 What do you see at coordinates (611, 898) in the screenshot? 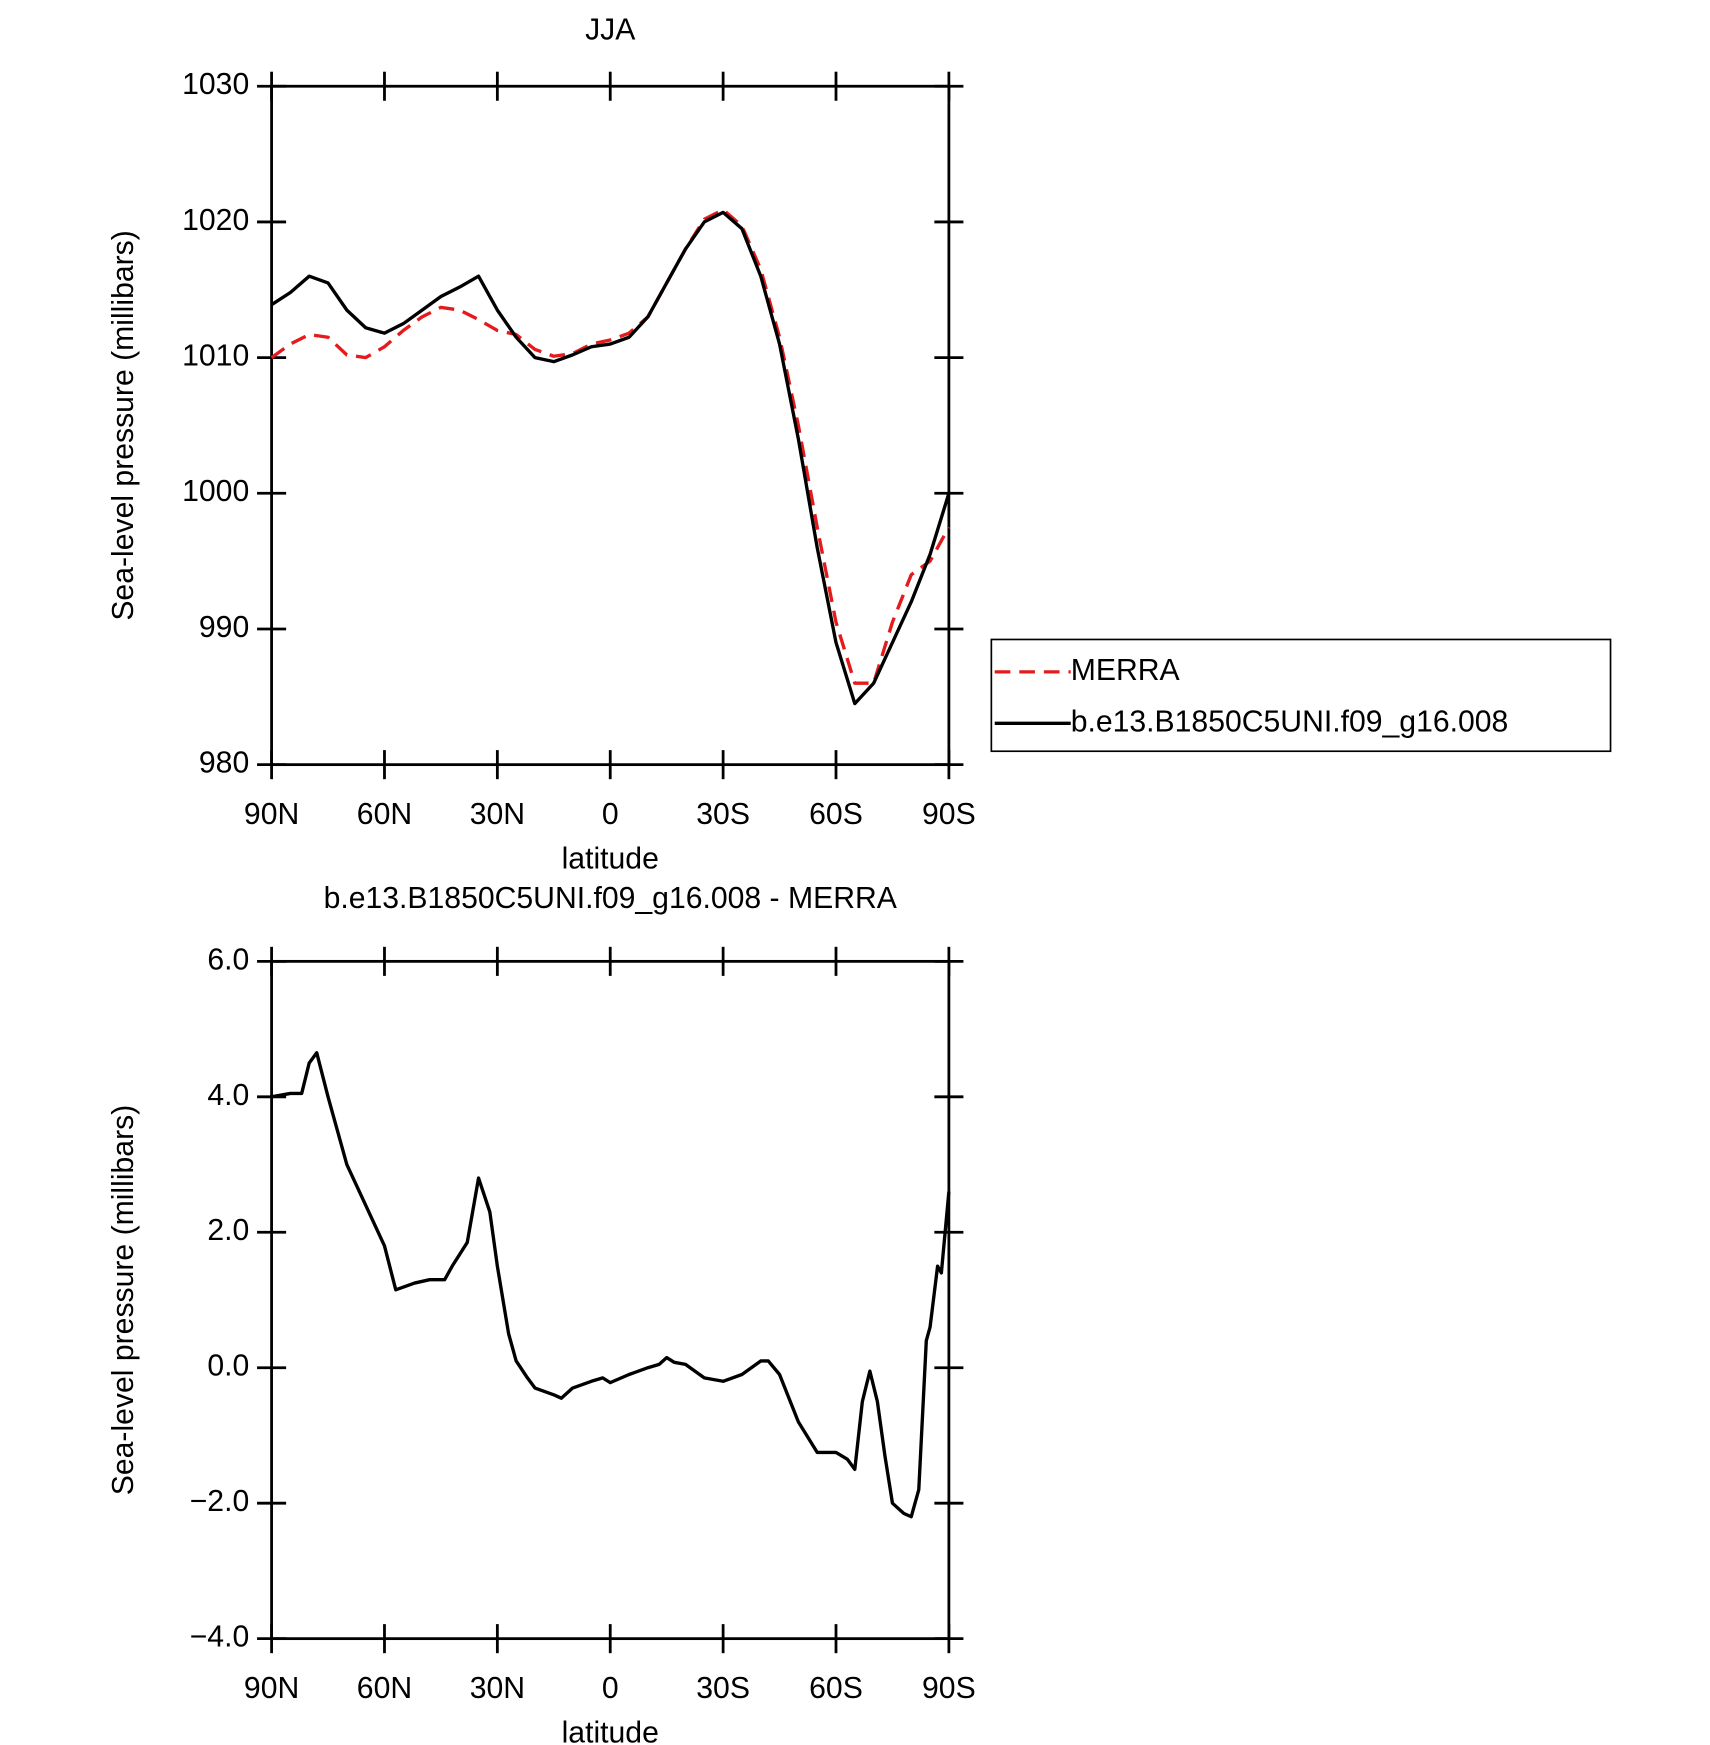
I see `chart-title: b.e13.B1850C5UNI.f09_g16.008 - MERRA` at bounding box center [611, 898].